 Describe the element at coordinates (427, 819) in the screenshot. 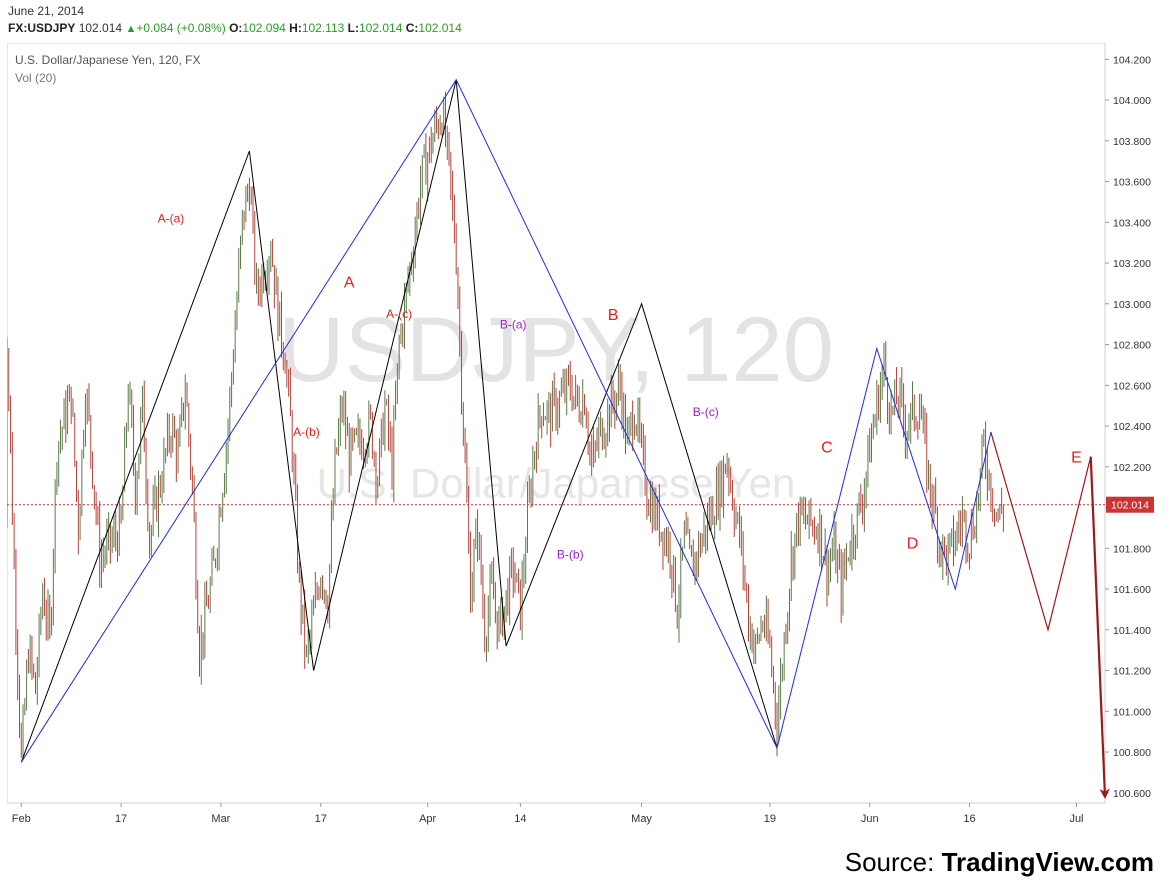

I see `x-tick-label: Apr` at that location.